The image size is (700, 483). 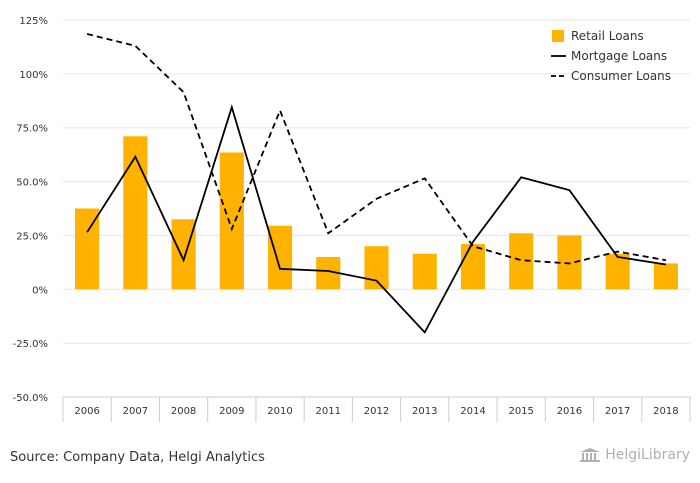 What do you see at coordinates (328, 411) in the screenshot?
I see `x-tick-label: 2011` at bounding box center [328, 411].